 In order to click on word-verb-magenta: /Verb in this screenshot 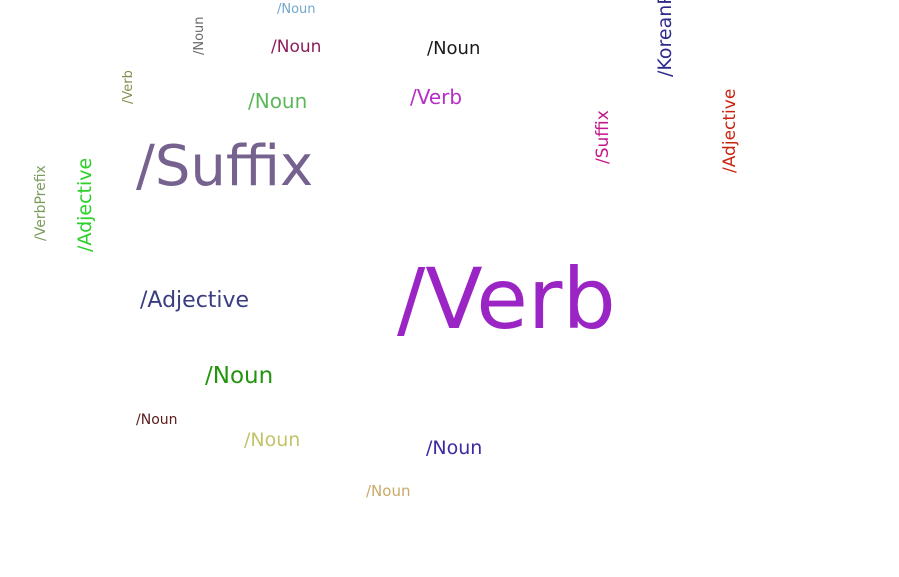, I will do `click(436, 97)`.